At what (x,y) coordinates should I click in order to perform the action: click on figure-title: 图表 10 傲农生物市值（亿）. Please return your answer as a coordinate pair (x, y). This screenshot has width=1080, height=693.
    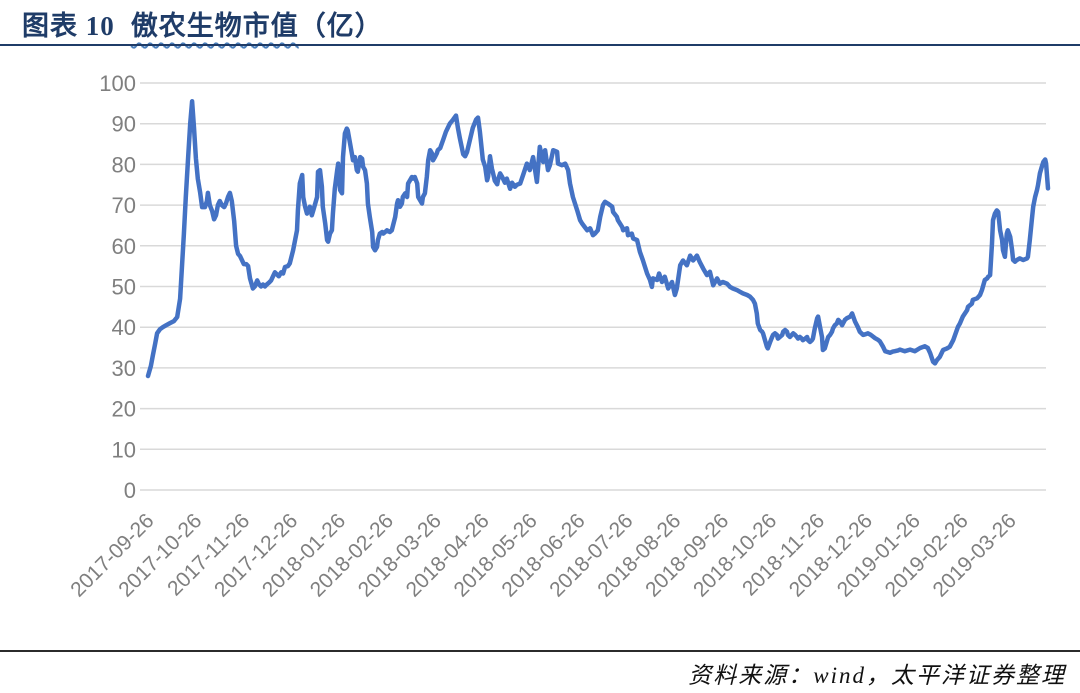
    Looking at the image, I should click on (202, 23).